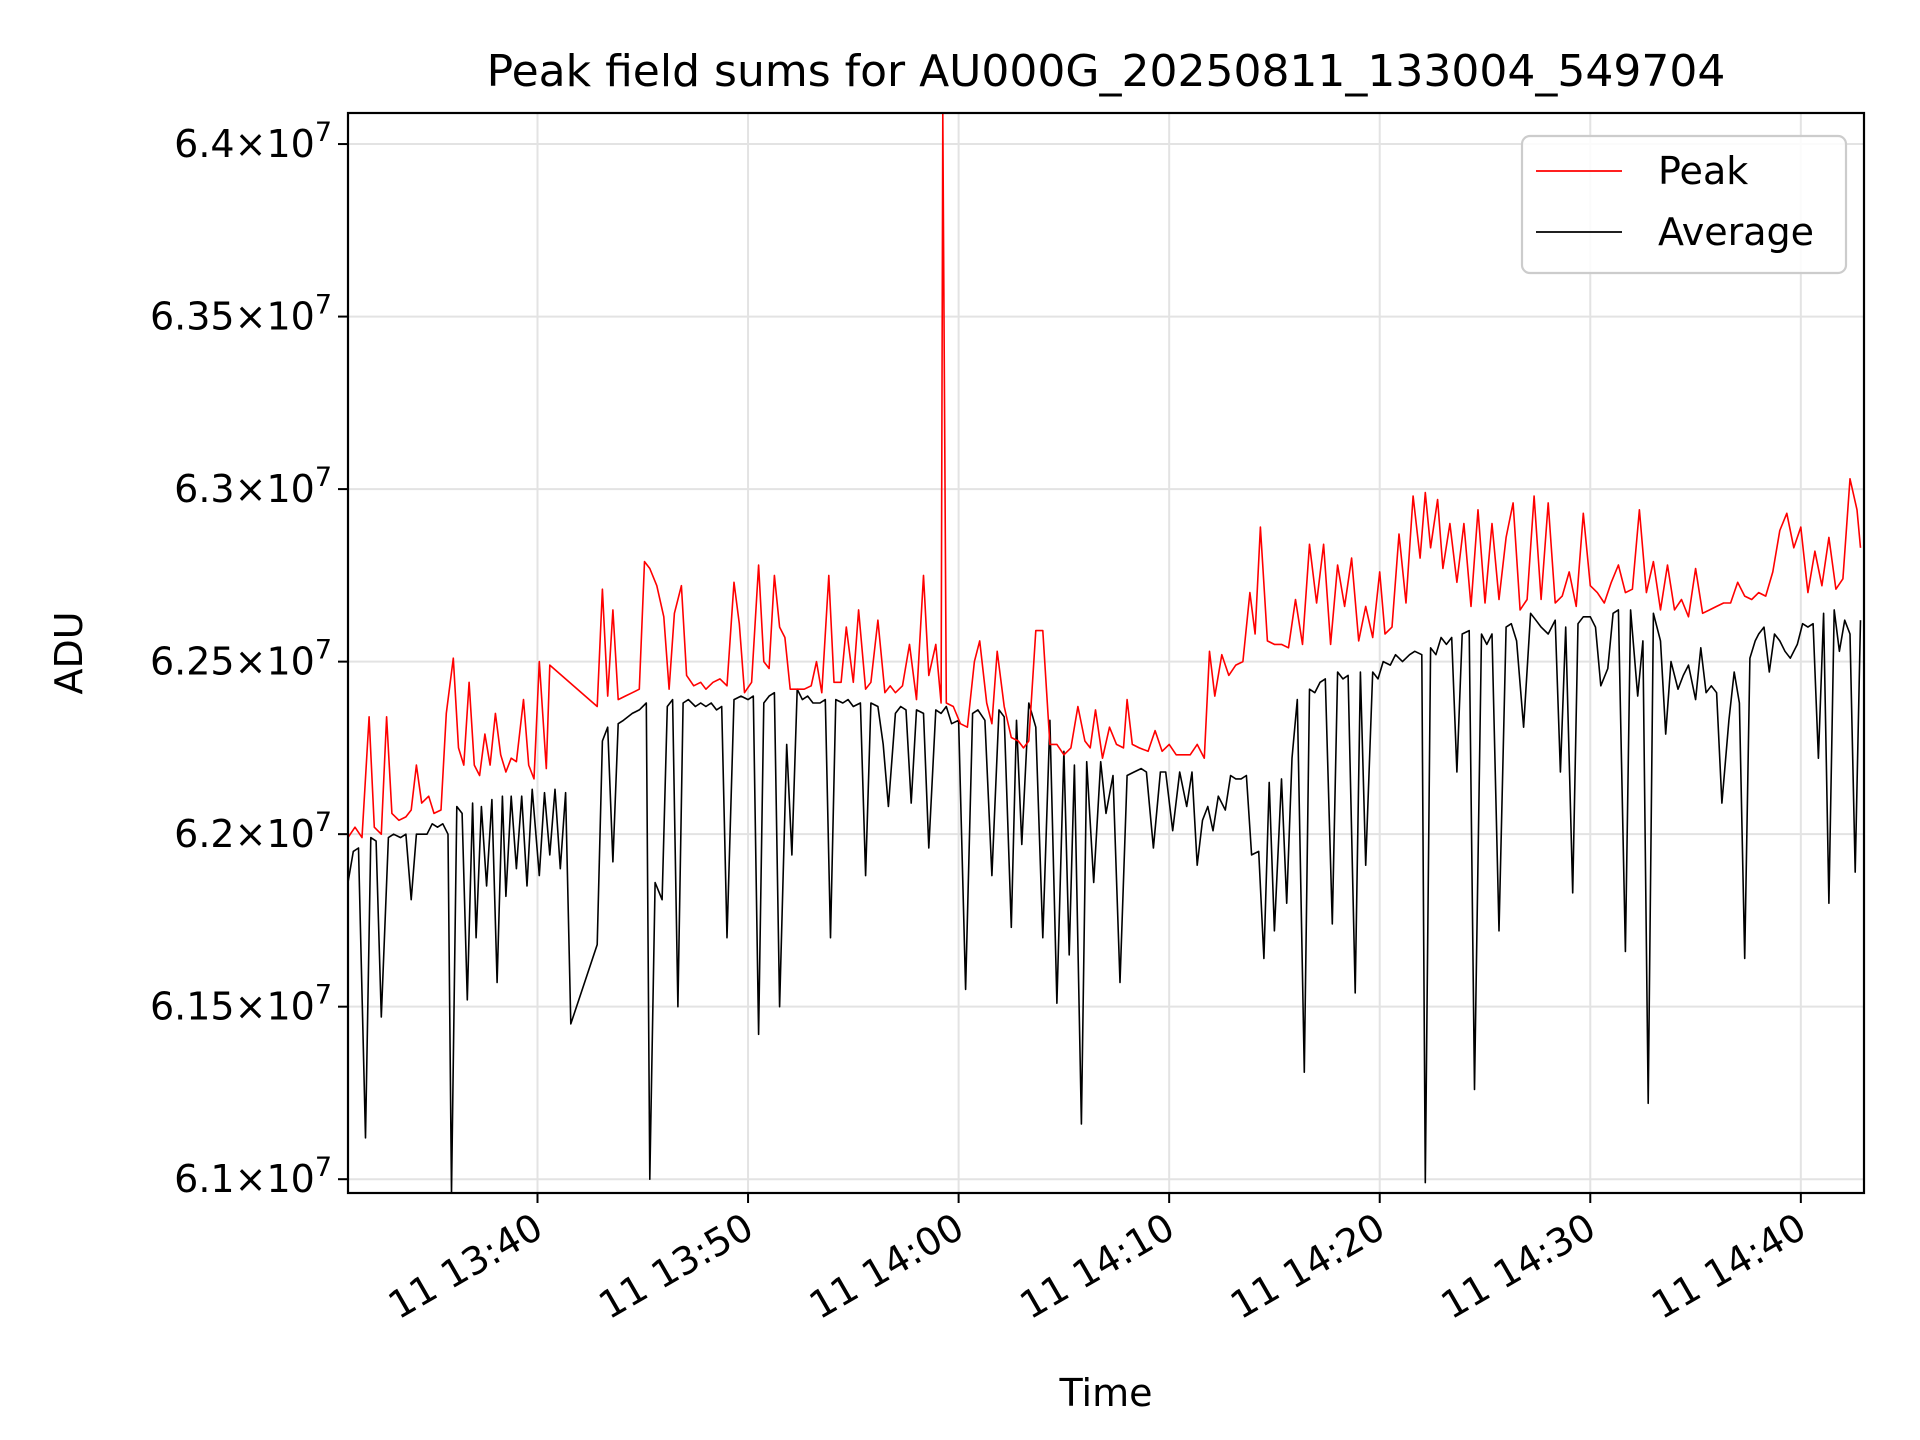 This screenshot has height=1440, width=1920. What do you see at coordinates (241, 659) in the screenshot?
I see `y-tick-label: 6.25×107` at bounding box center [241, 659].